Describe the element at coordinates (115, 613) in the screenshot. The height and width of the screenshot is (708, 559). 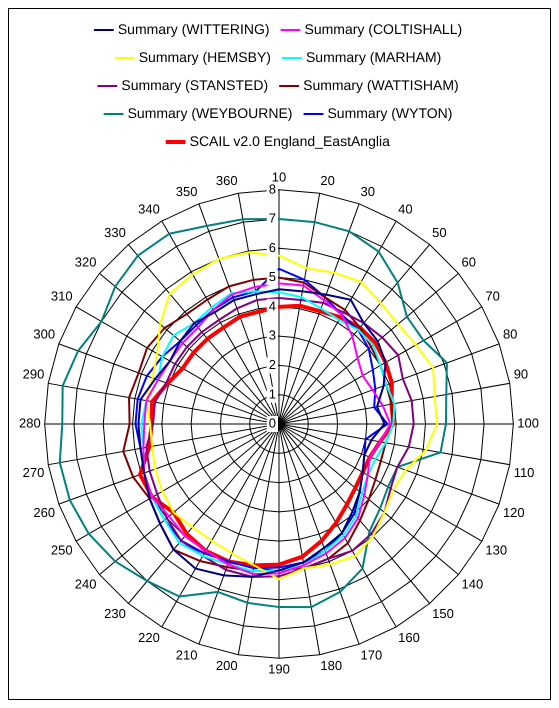
I see `spoke-label: 230` at that location.